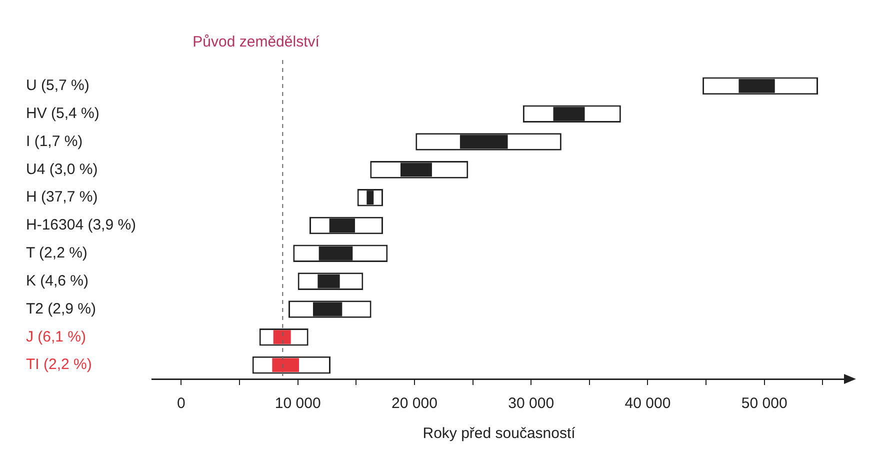 This screenshot has height=461, width=886. I want to click on y-tick-label: HV (5,4 %), so click(63, 113).